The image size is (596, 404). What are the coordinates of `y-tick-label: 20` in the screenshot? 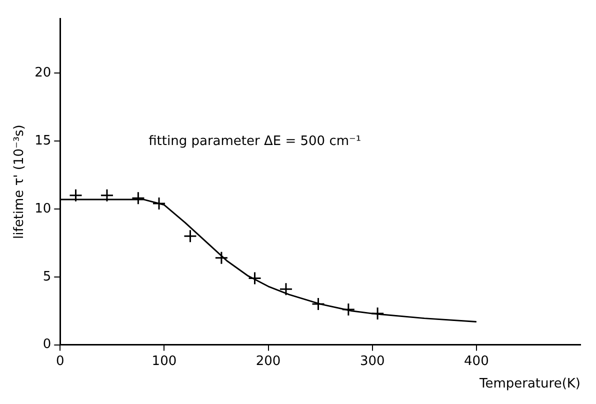 It's located at (43, 73).